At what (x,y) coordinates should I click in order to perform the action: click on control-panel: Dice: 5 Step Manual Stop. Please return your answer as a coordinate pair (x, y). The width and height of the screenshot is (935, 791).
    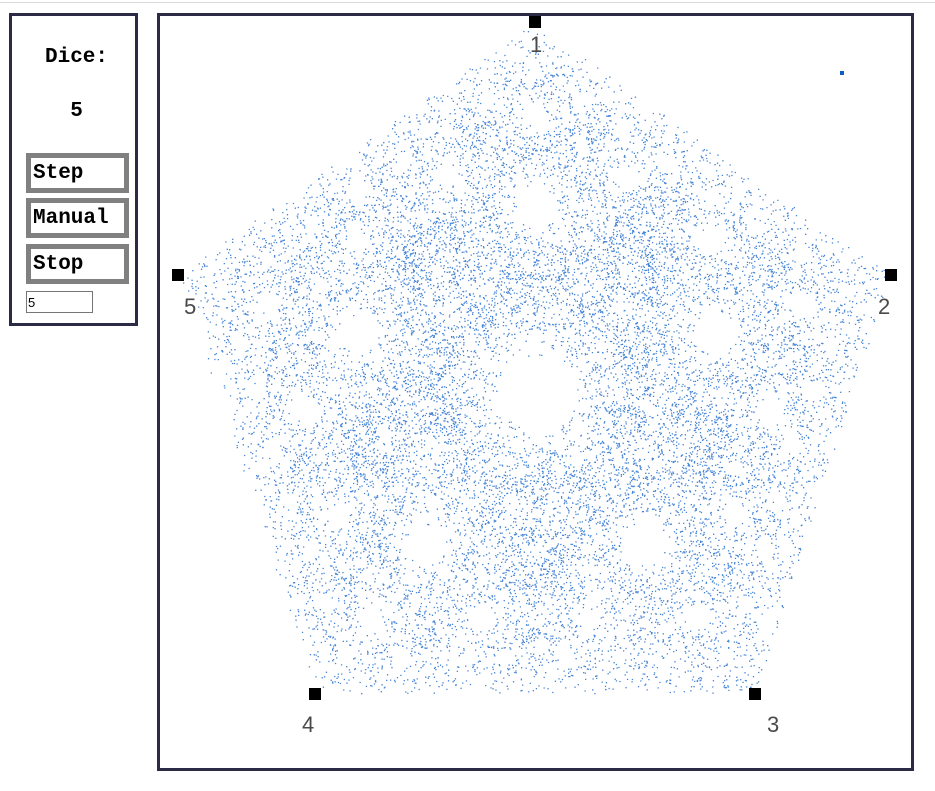
    Looking at the image, I should click on (73, 169).